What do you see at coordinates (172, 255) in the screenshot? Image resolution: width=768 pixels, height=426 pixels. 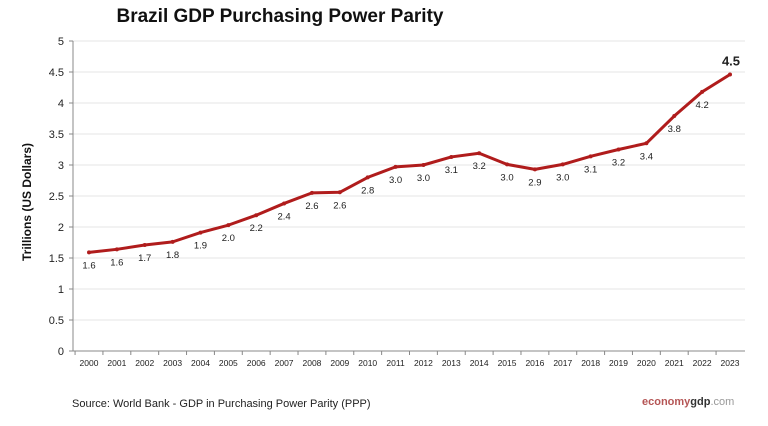 I see `data-label: 1.8` at bounding box center [172, 255].